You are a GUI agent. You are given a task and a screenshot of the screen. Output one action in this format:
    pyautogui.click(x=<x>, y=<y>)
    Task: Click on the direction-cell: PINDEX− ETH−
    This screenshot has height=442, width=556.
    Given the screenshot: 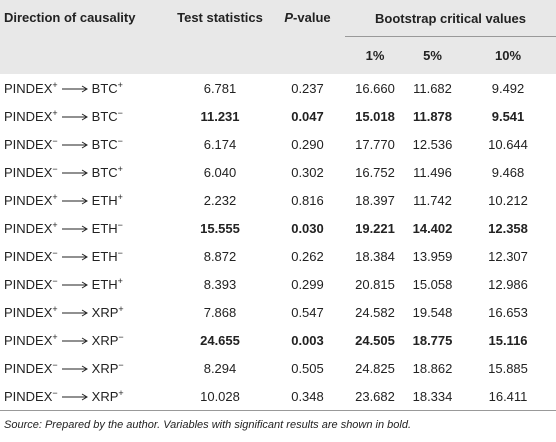 What is the action you would take?
    pyautogui.click(x=85, y=256)
    